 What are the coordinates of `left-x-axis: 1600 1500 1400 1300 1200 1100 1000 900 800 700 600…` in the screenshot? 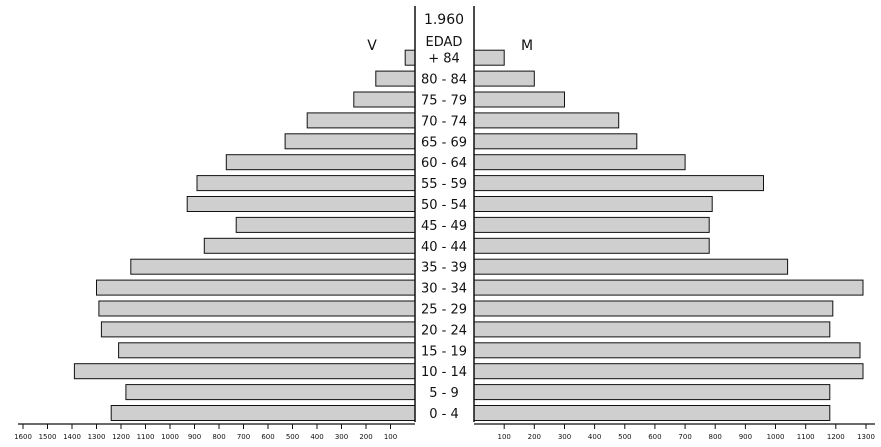 It's located at (214, 432).